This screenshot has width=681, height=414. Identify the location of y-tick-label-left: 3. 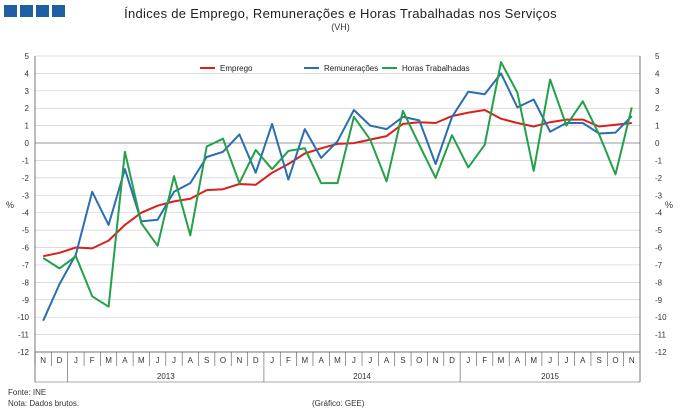
(27, 91).